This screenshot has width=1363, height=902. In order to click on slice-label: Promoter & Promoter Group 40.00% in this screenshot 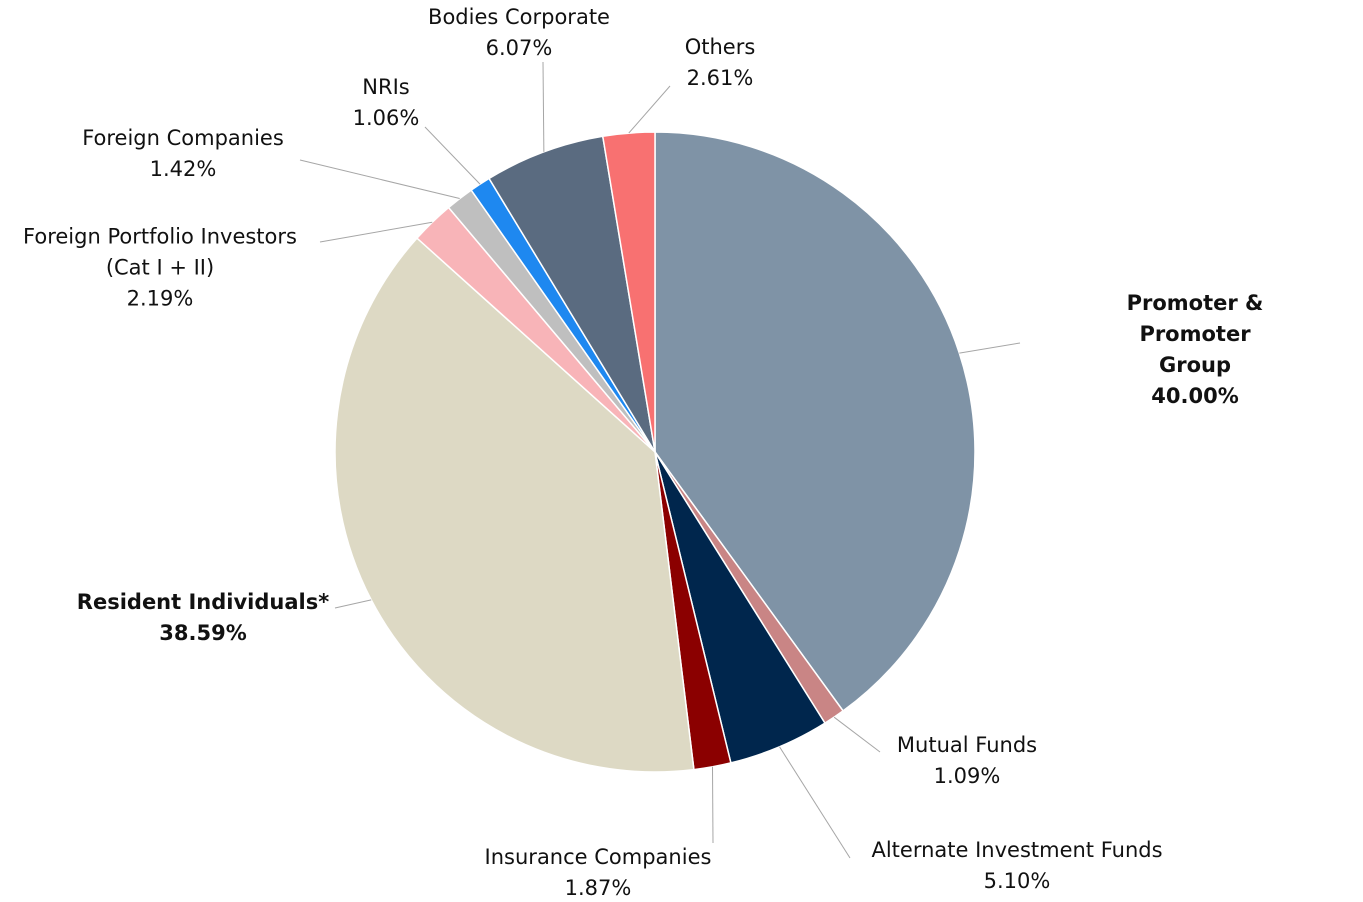, I will do `click(1195, 350)`.